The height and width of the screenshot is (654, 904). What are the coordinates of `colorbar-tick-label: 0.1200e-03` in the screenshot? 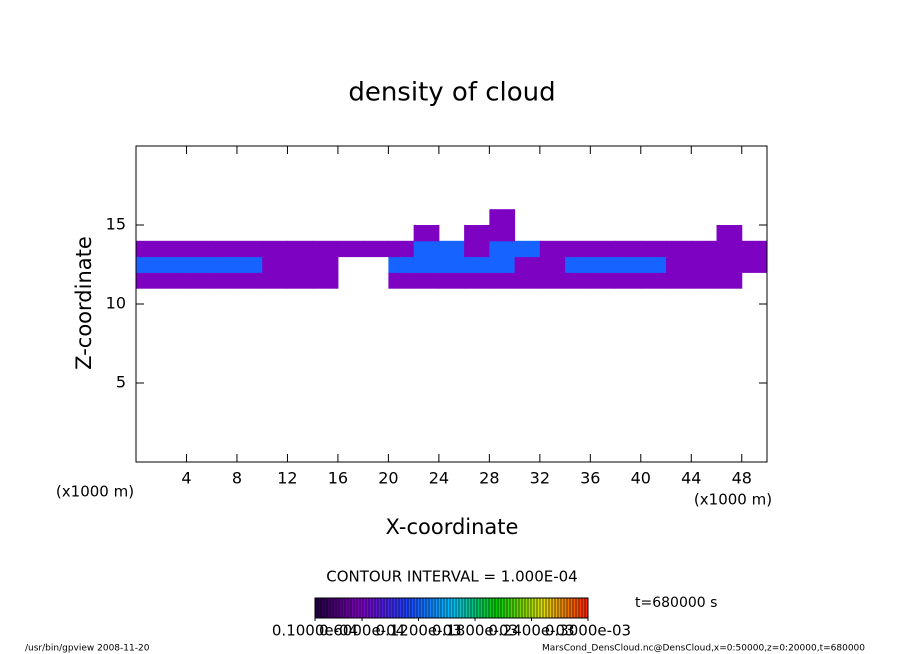 It's located at (418, 631).